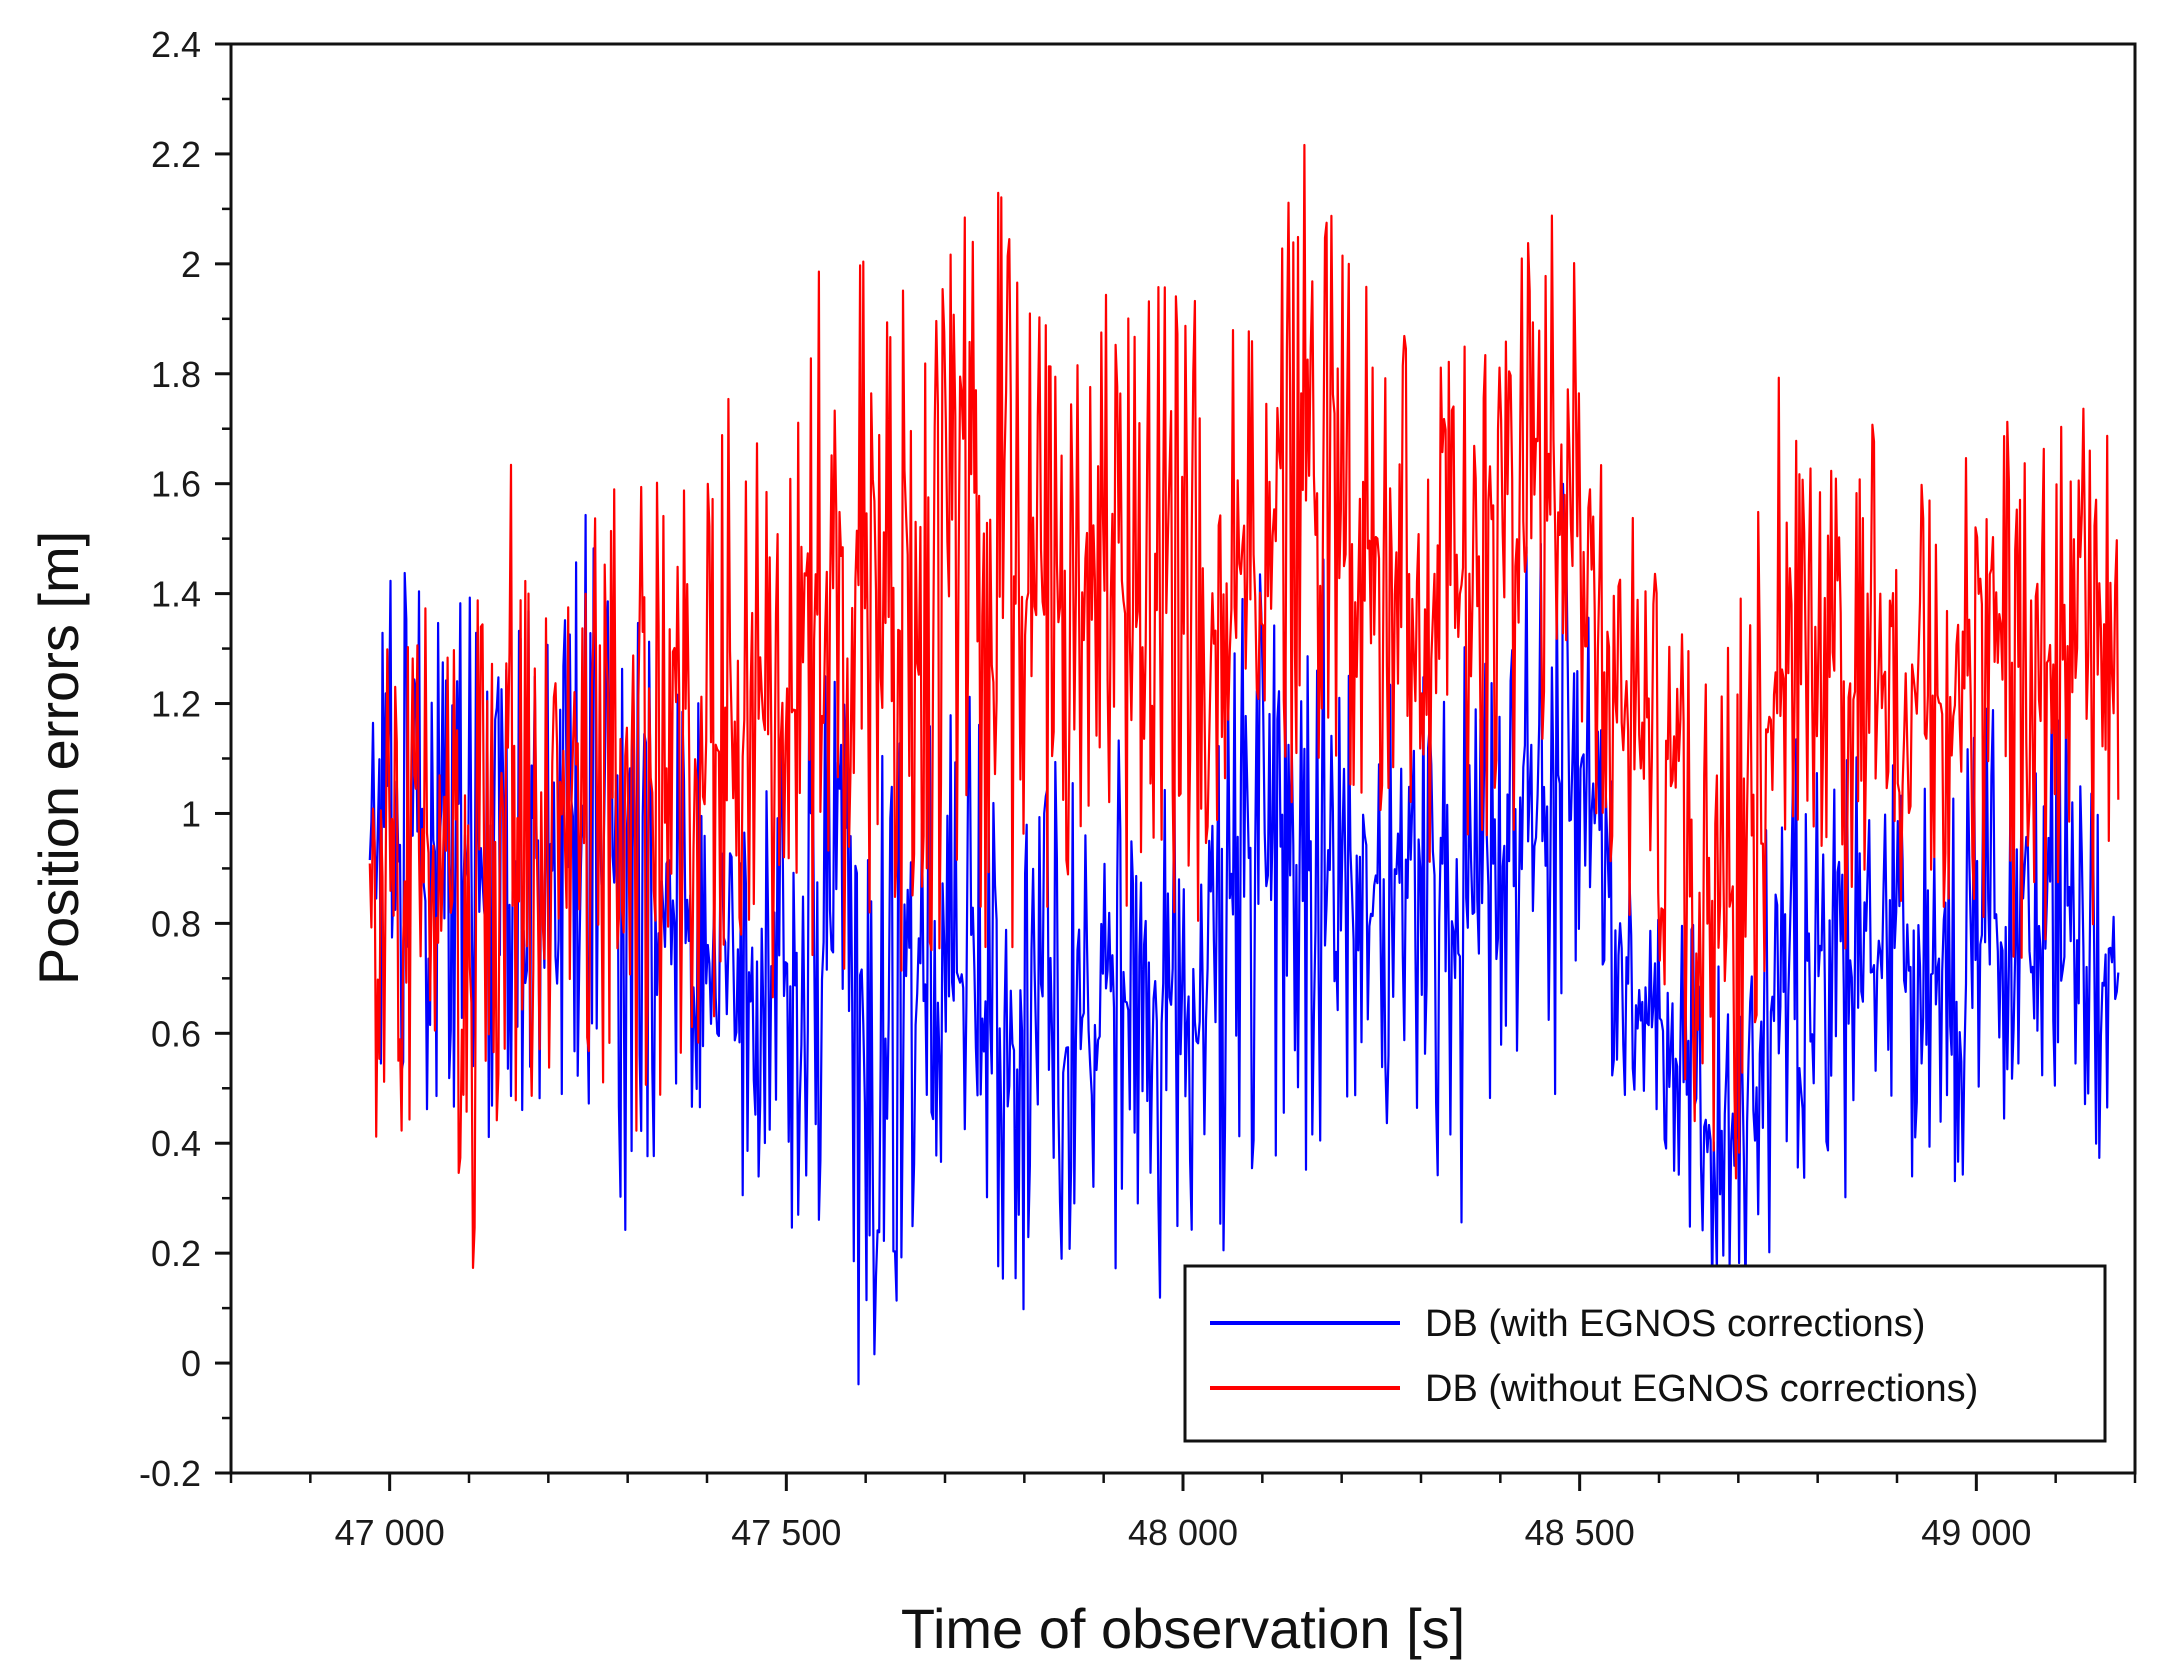  I want to click on y-tick-label: 1, so click(191, 813).